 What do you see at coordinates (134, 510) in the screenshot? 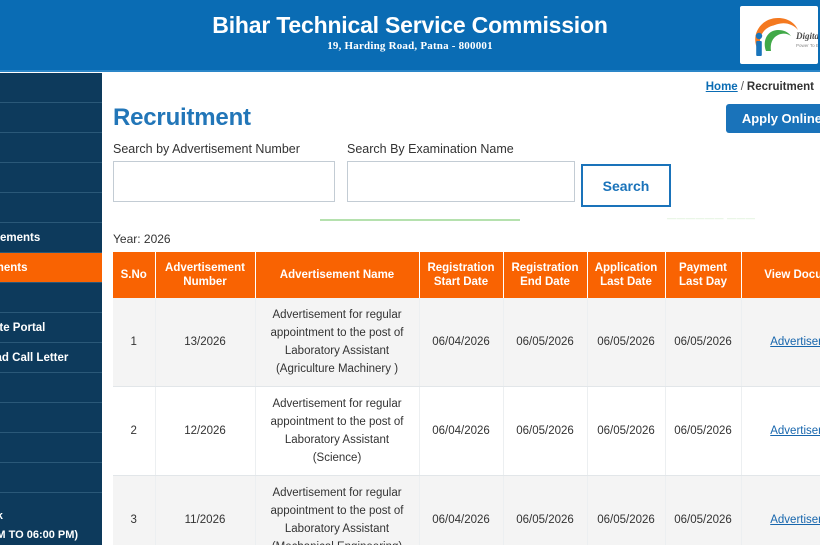
I see `cell-sno: 3` at bounding box center [134, 510].